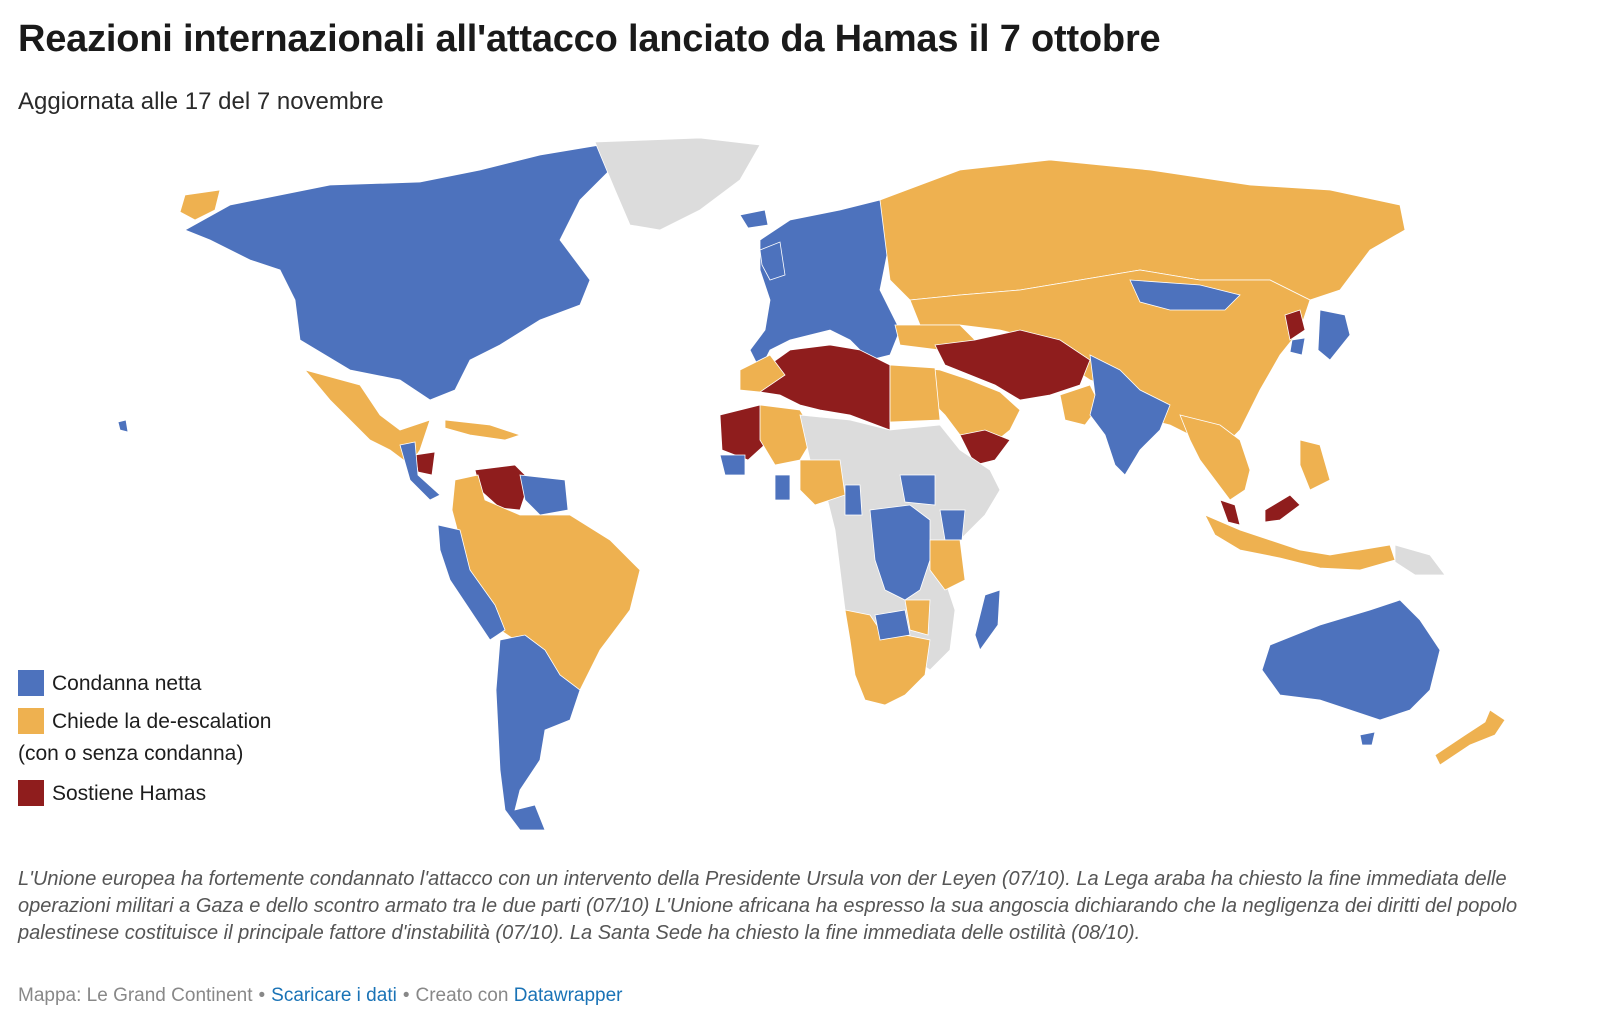  Describe the element at coordinates (1420, 560) in the screenshot. I see `region-papua` at that location.